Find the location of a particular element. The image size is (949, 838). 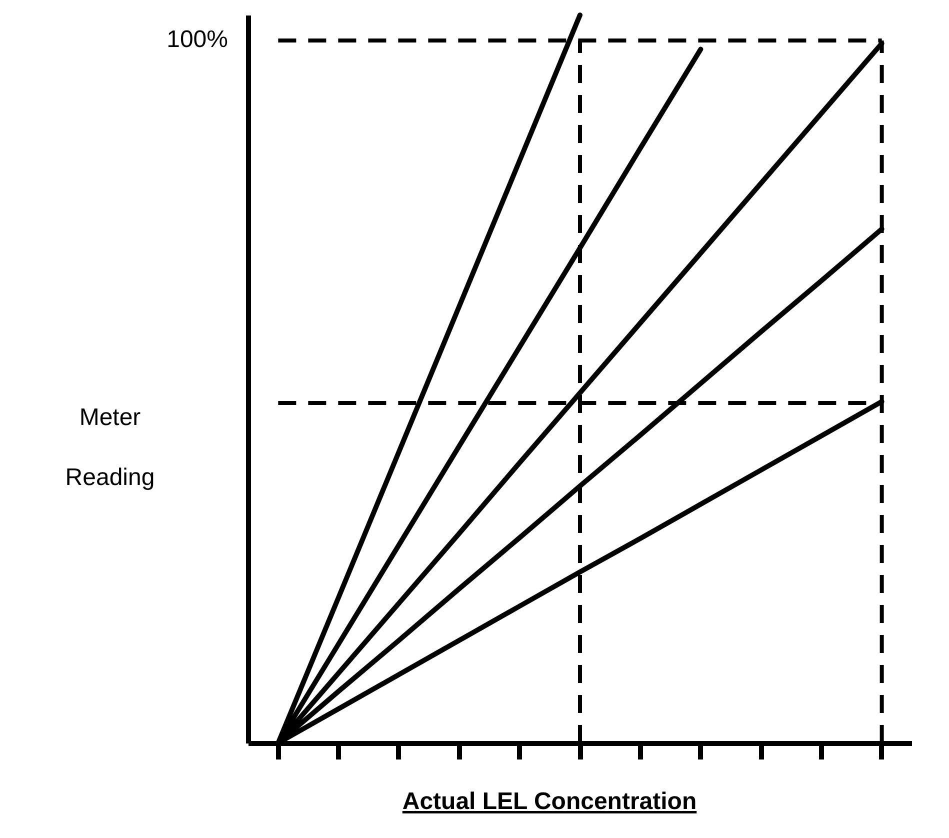

x-axis-title: Actual LEL Concentration is located at coordinates (549, 801).